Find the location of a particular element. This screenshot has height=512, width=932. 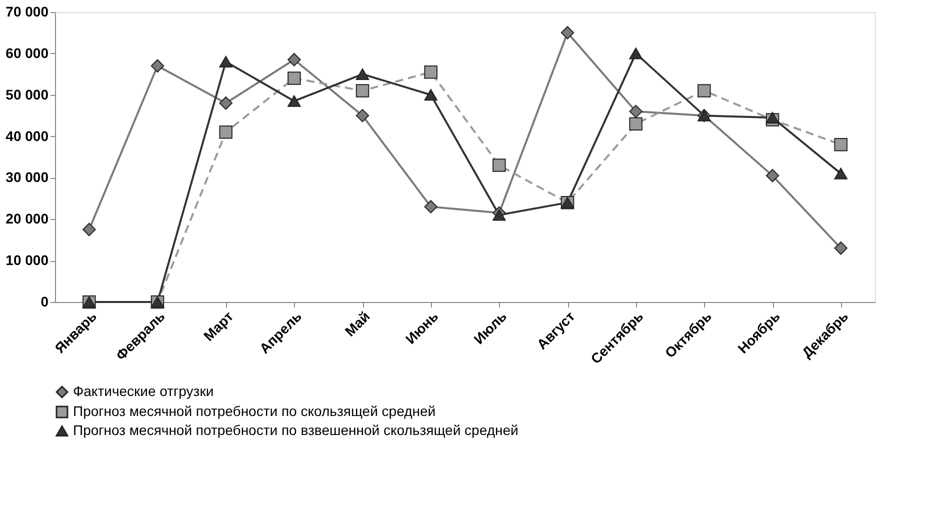

legend-label: Фактические отгрузки is located at coordinates (143, 391).